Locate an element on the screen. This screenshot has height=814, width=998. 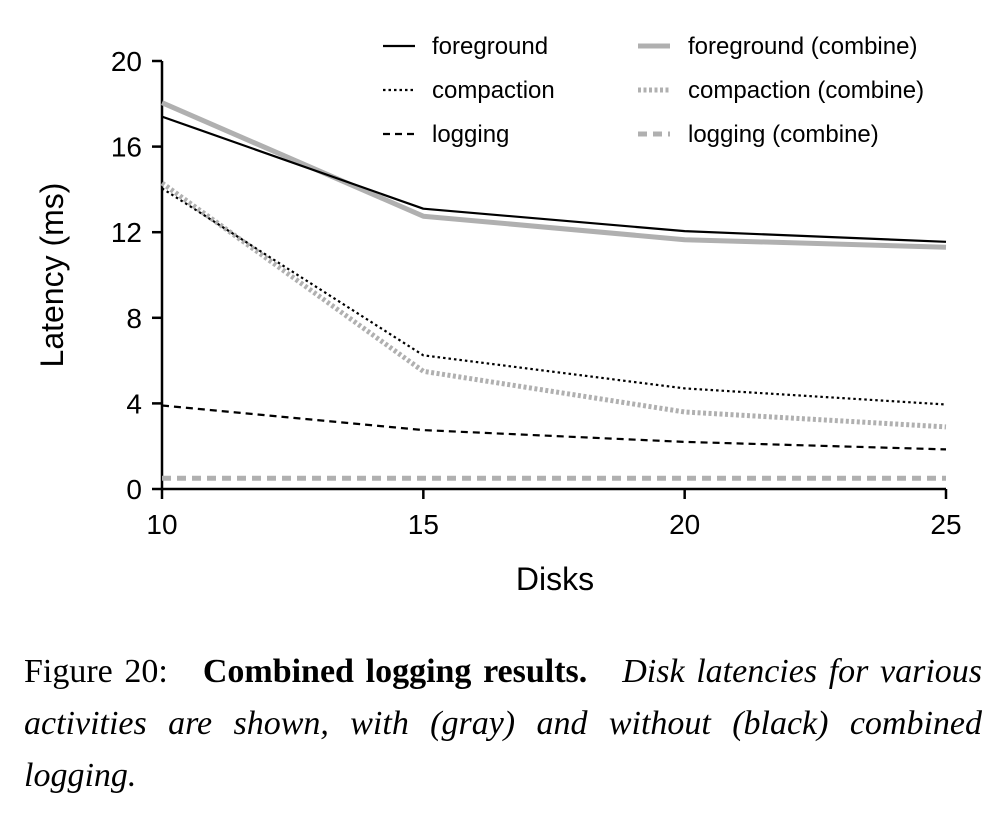
x-tick-label: 20 is located at coordinates (684, 524).